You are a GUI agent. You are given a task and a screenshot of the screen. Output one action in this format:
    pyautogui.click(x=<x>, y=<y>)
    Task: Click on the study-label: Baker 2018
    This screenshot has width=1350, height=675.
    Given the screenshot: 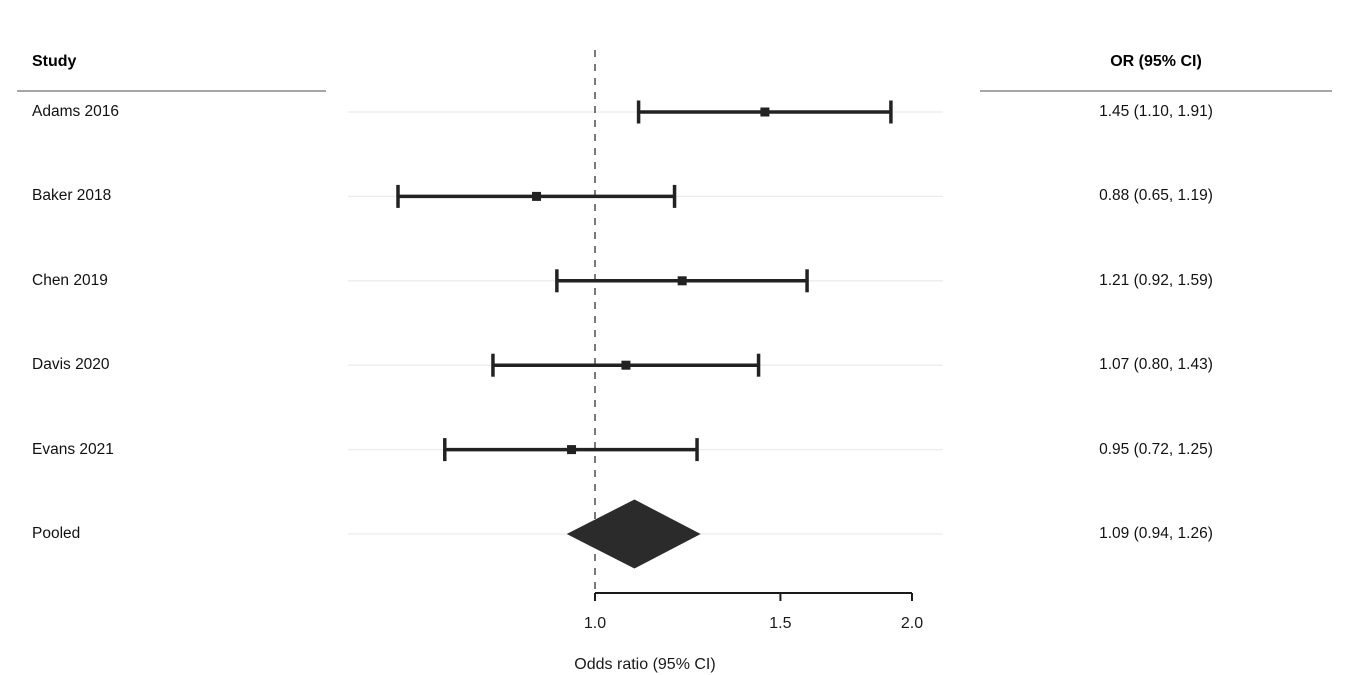 What is the action you would take?
    pyautogui.click(x=72, y=196)
    